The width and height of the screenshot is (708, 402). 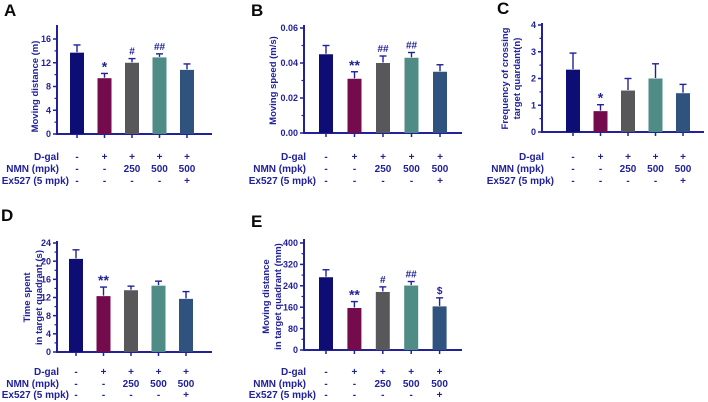 I want to click on y-tick-label: 1, so click(x=533, y=105).